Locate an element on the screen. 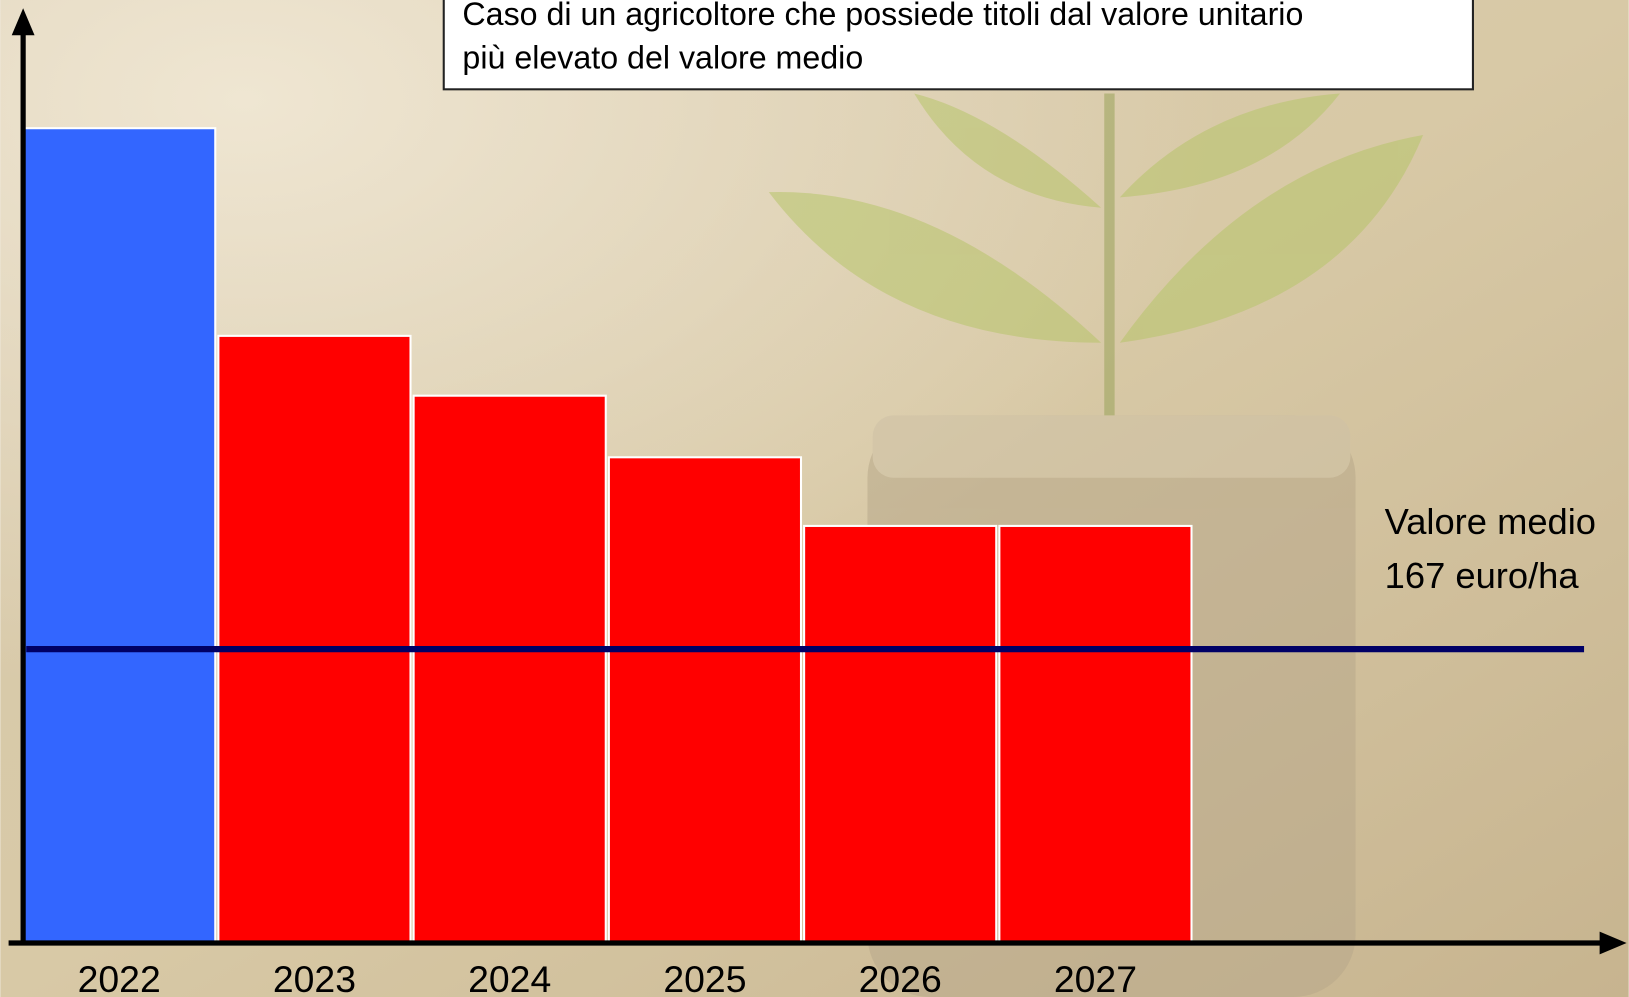  chart-title: più elevato del valore medio is located at coordinates (662, 58).